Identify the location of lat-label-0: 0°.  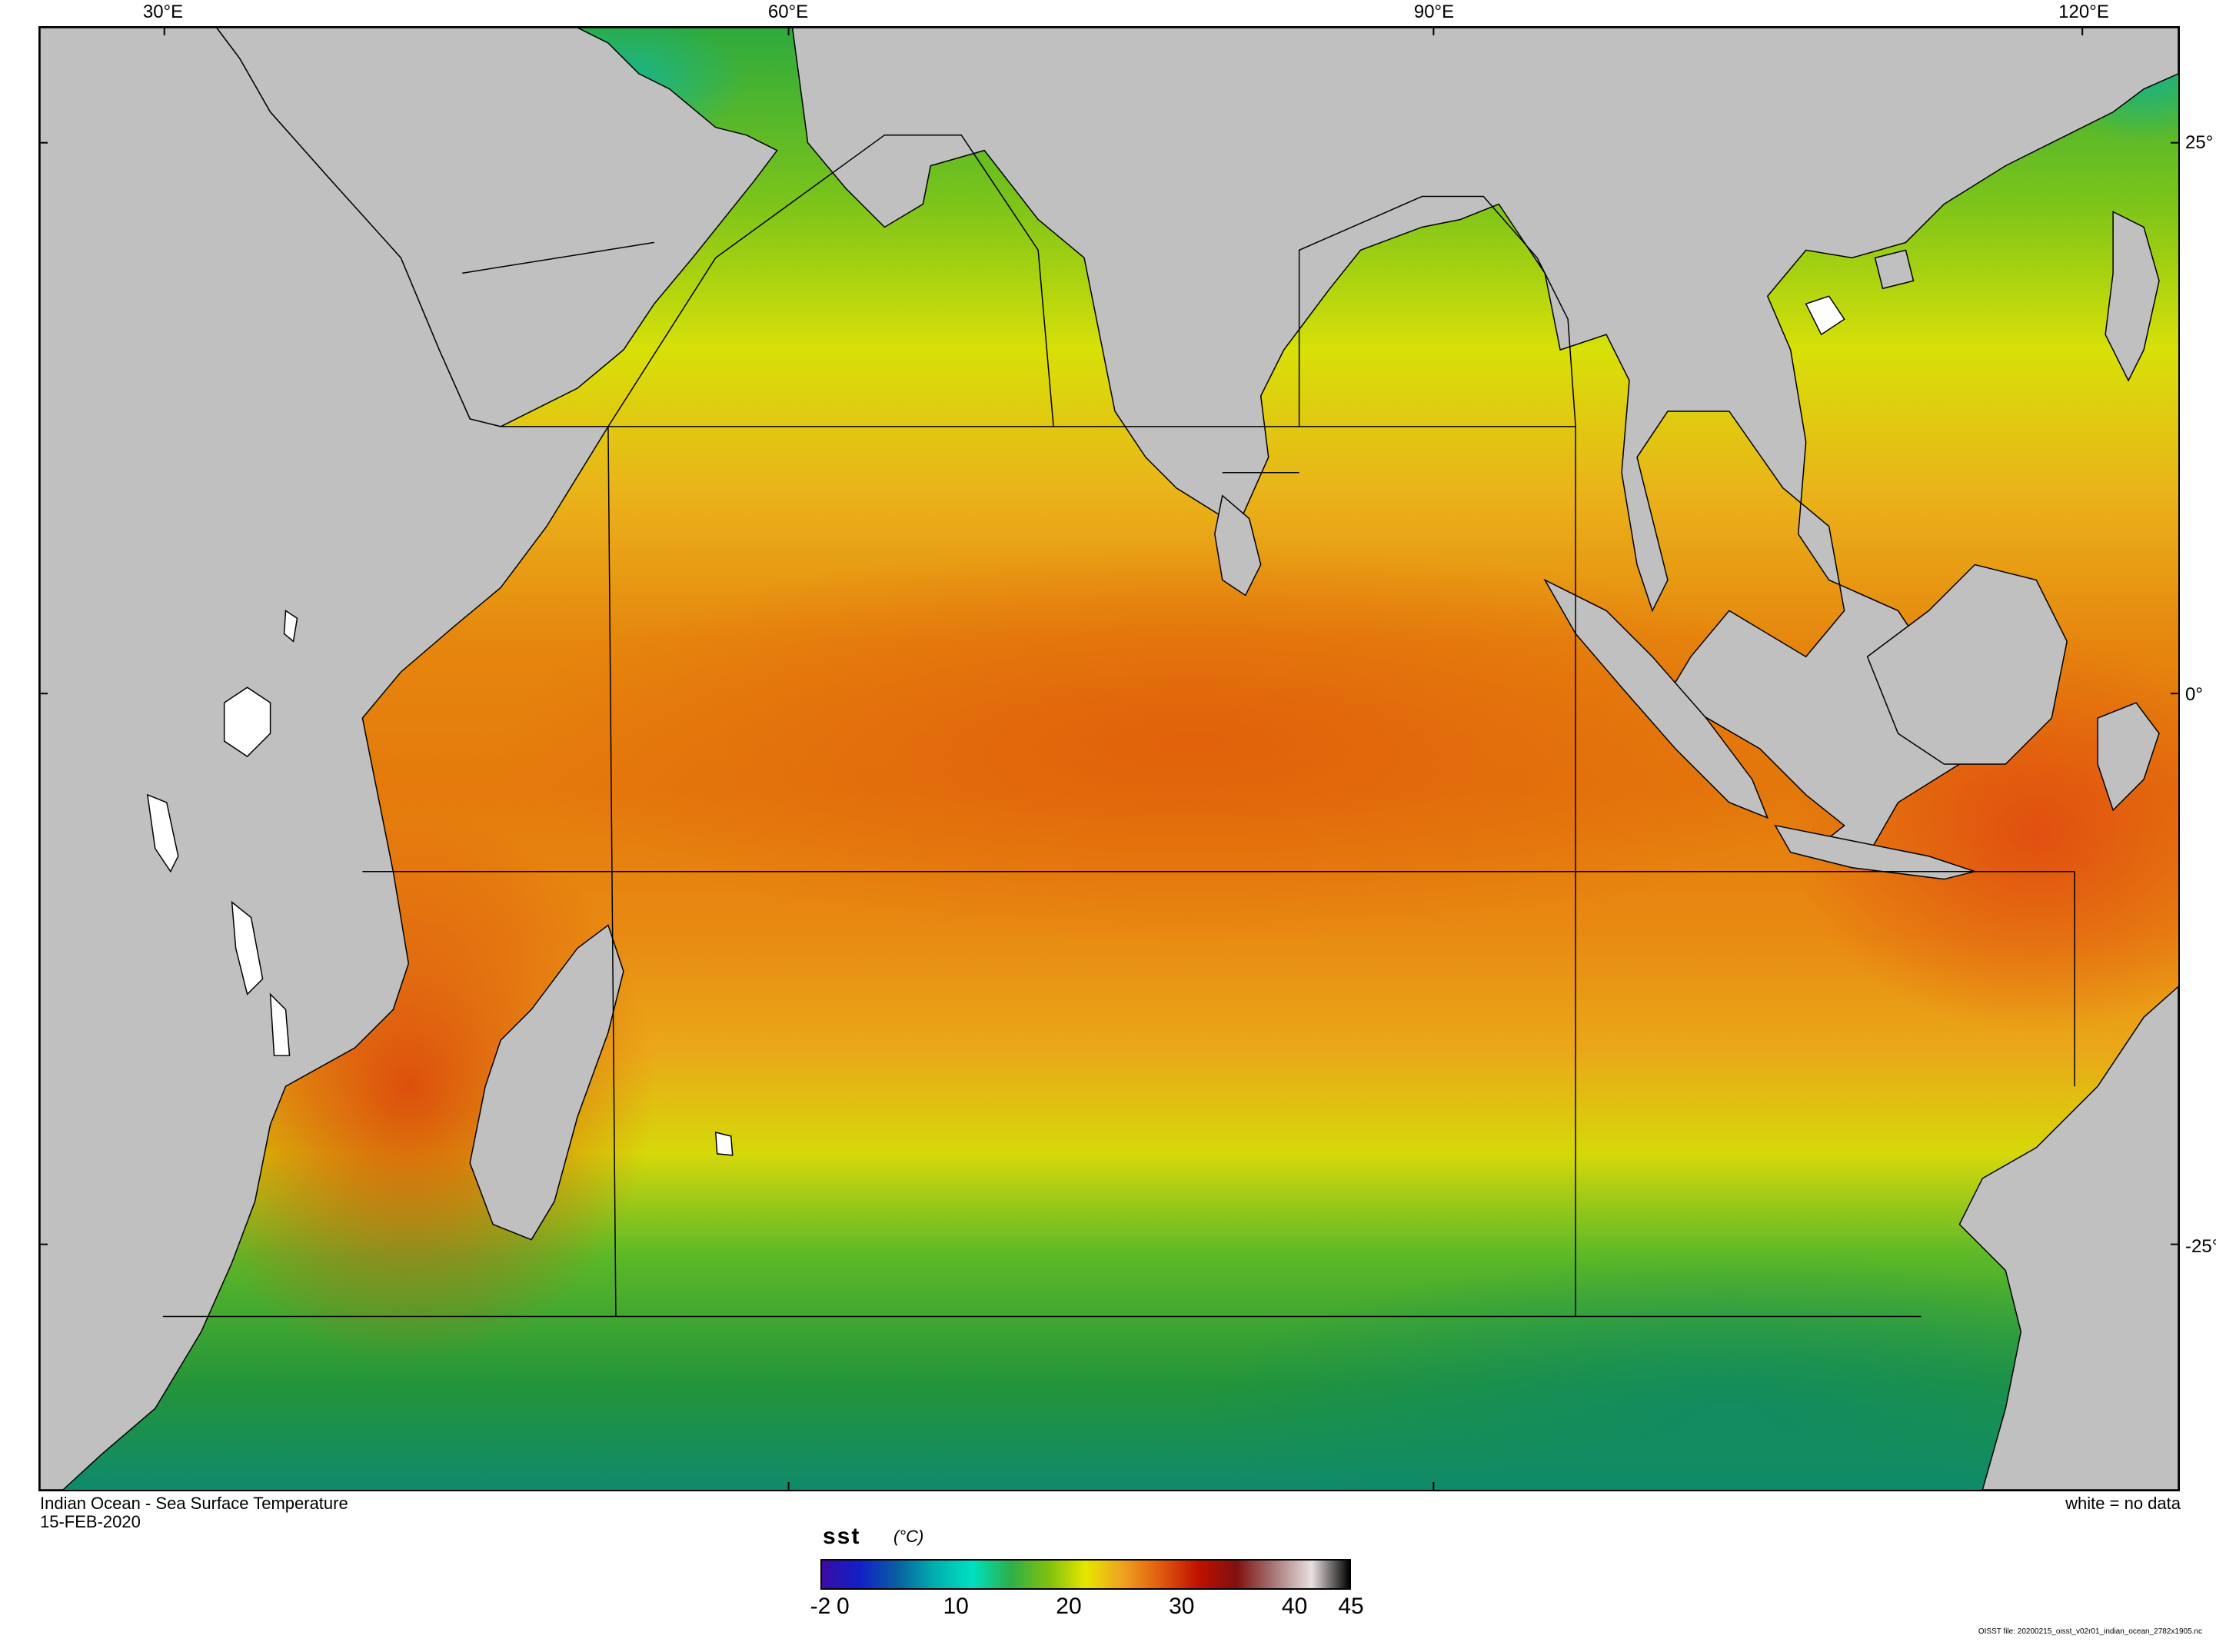
(2194, 694).